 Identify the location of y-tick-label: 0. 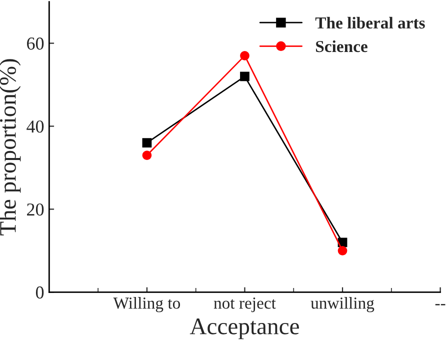
(40, 292).